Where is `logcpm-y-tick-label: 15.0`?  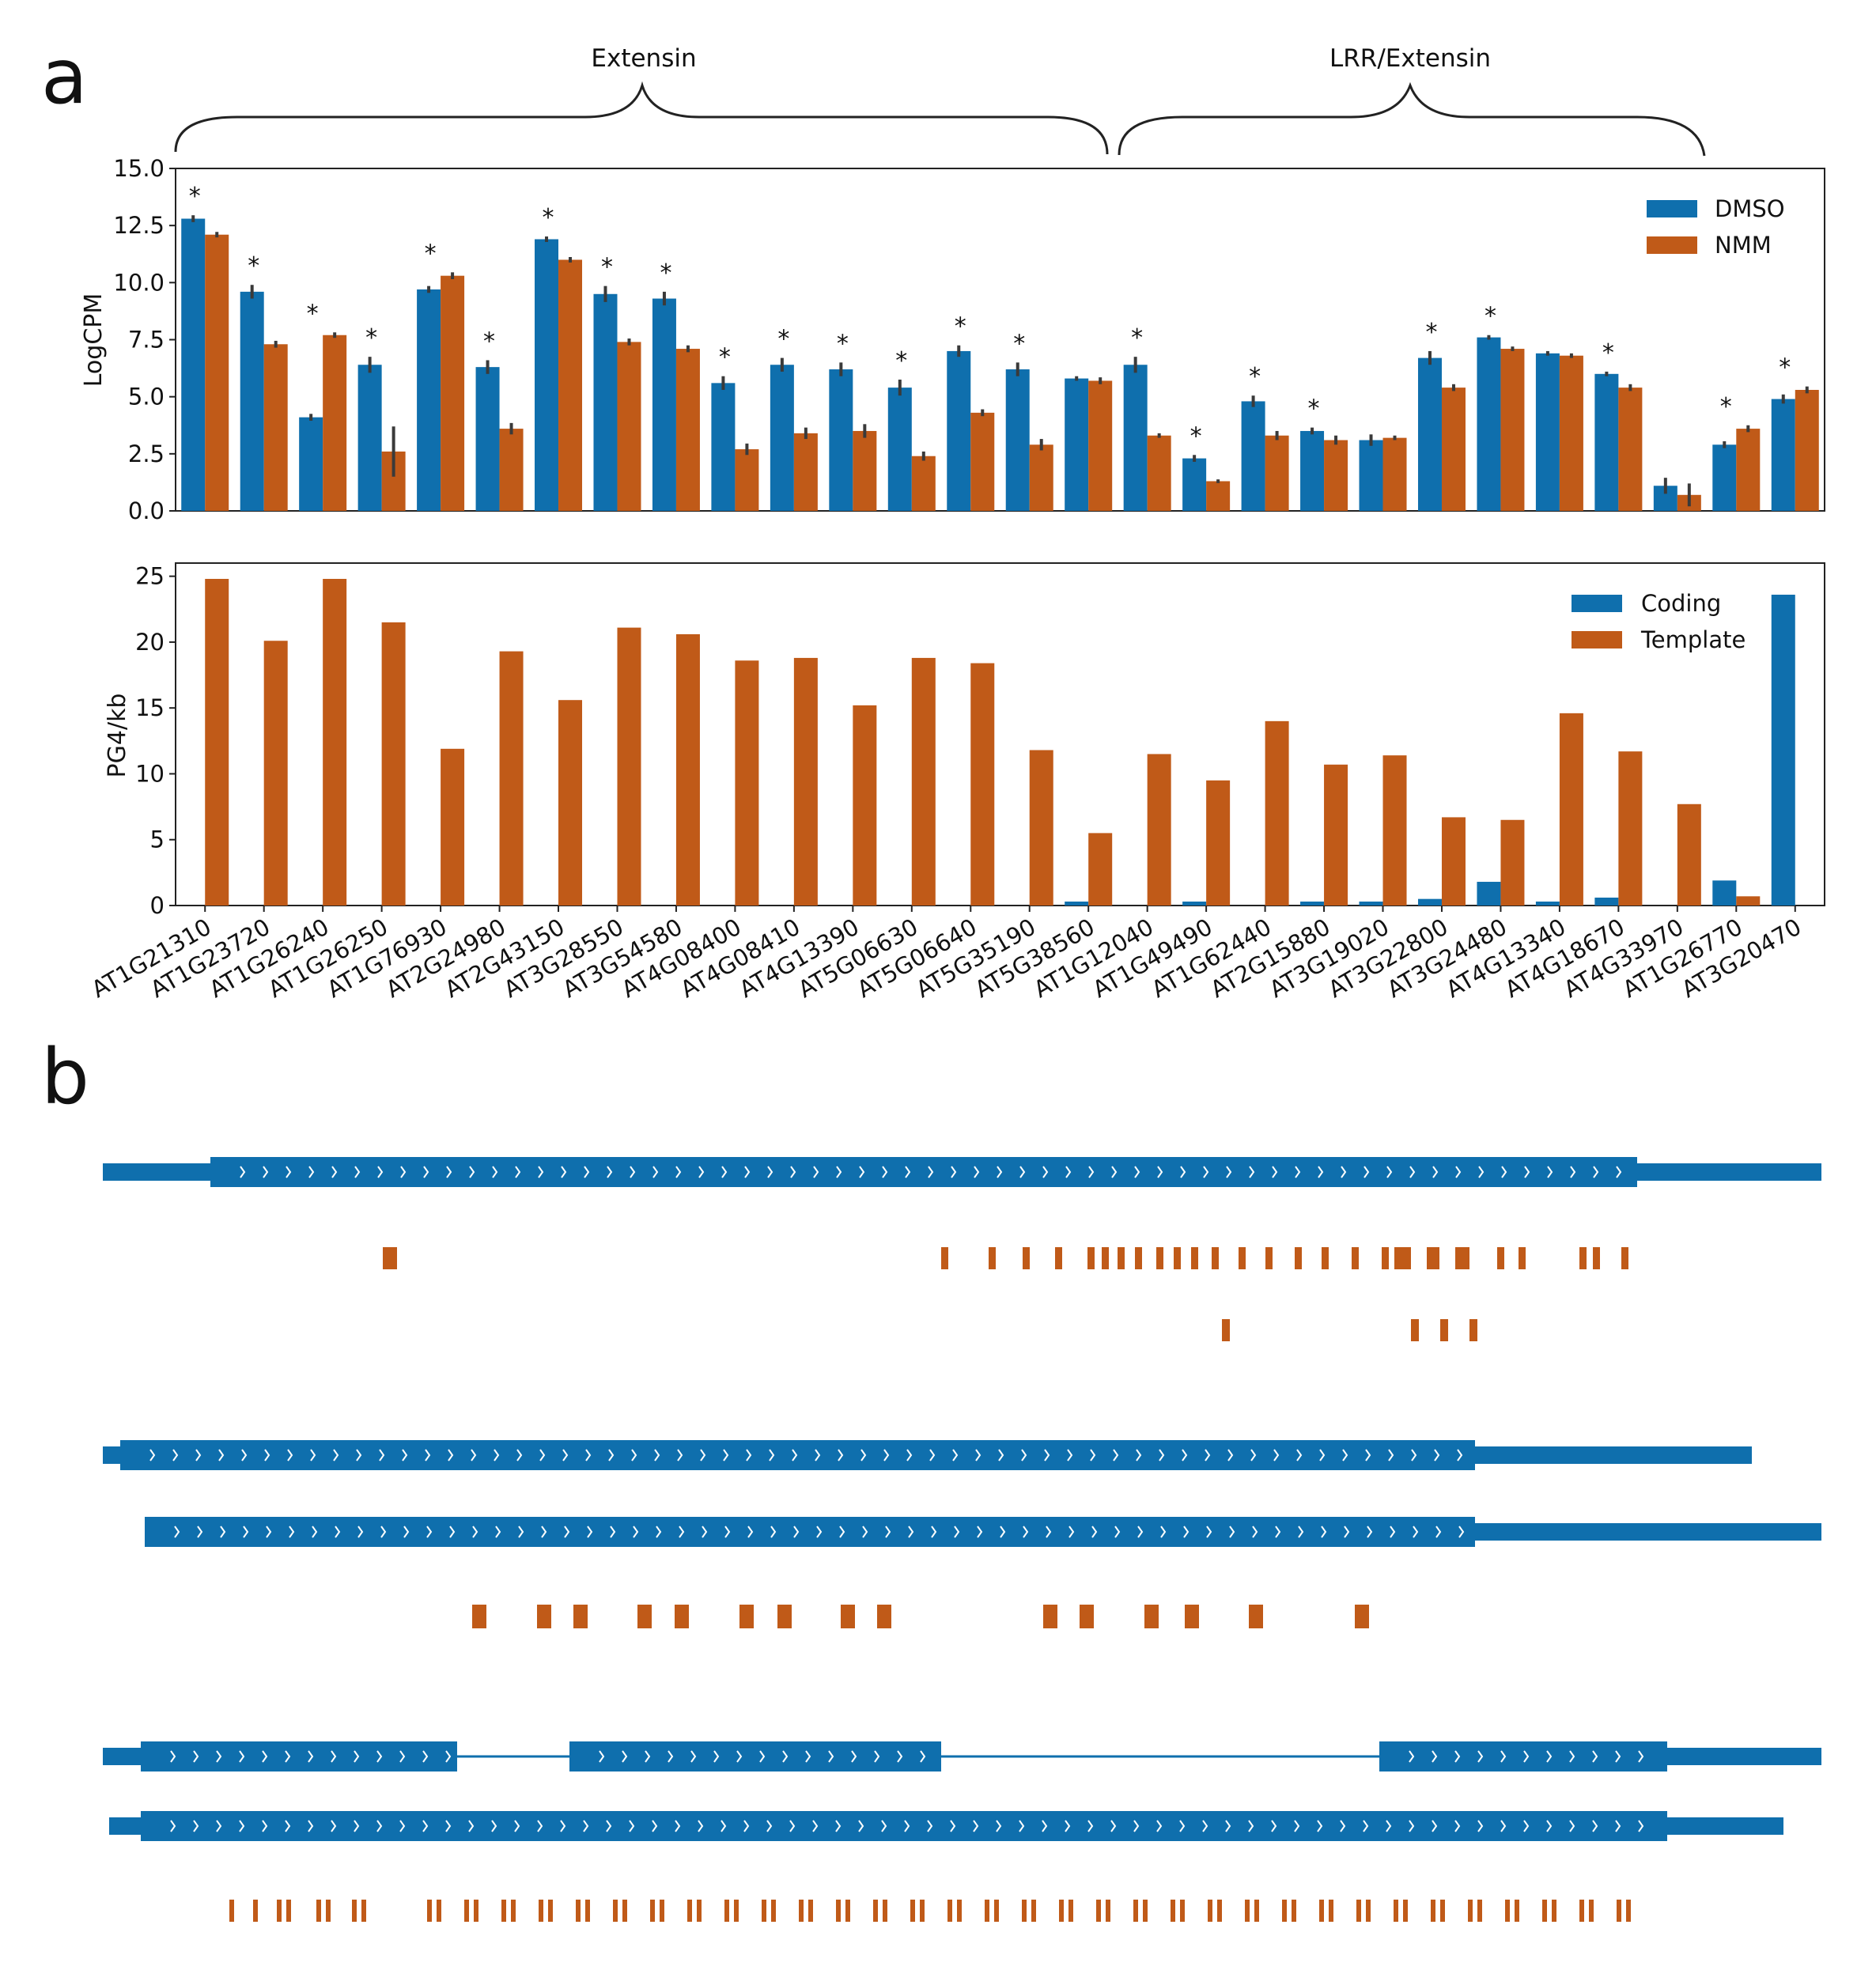
logcpm-y-tick-label: 15.0 is located at coordinates (139, 168).